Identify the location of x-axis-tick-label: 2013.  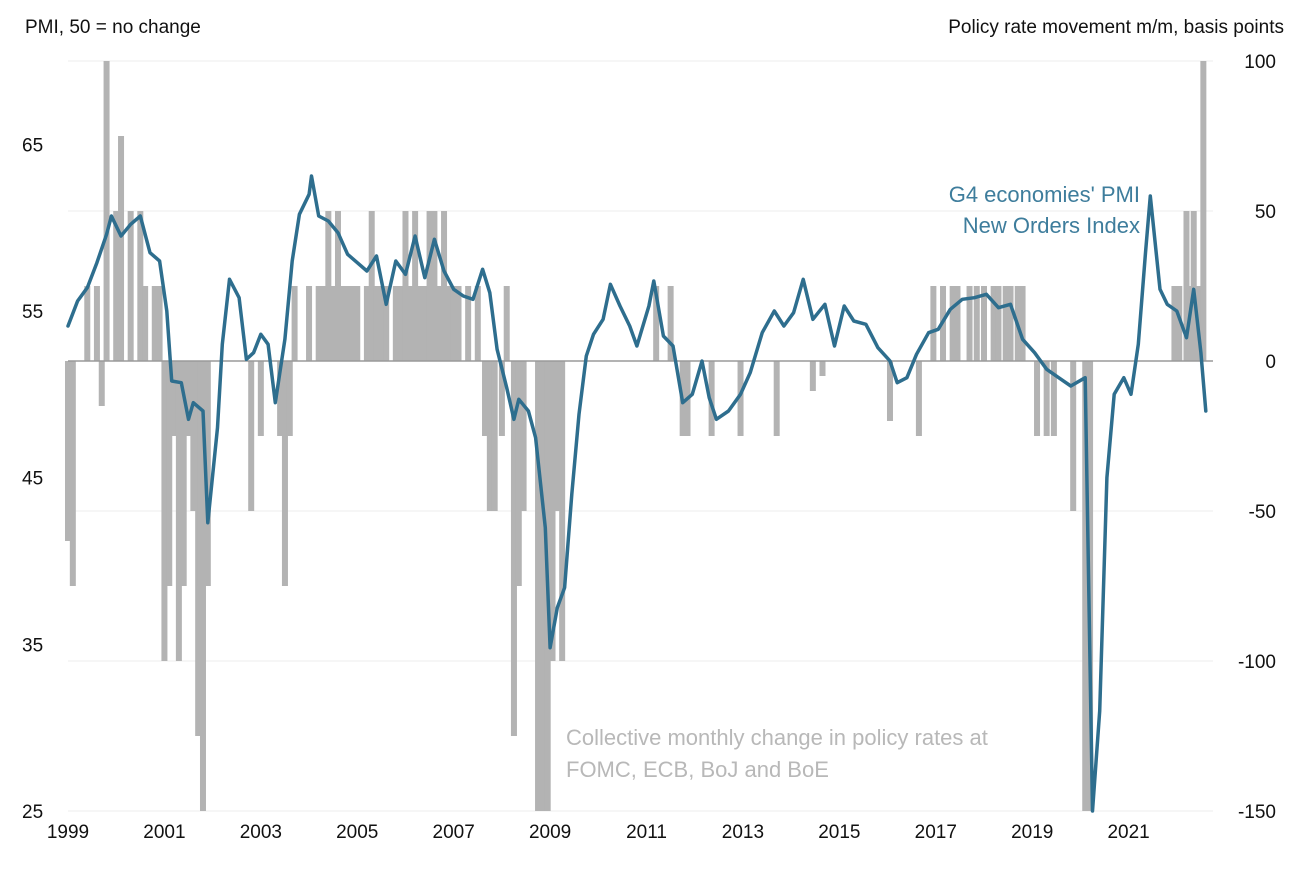
(743, 832).